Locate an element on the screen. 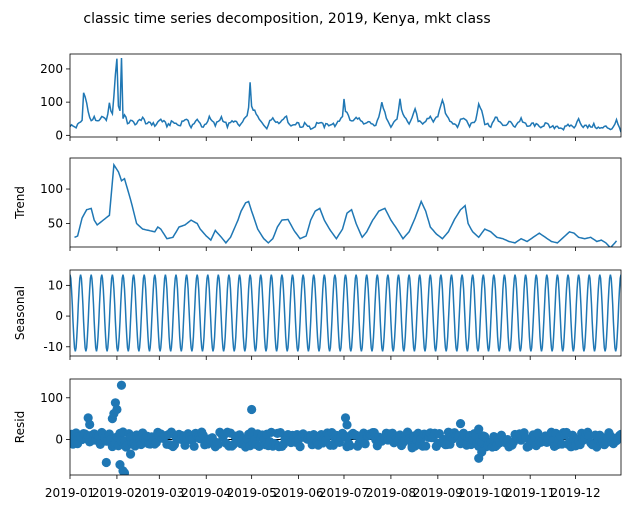  y-axis-label: Trend is located at coordinates (20, 203).